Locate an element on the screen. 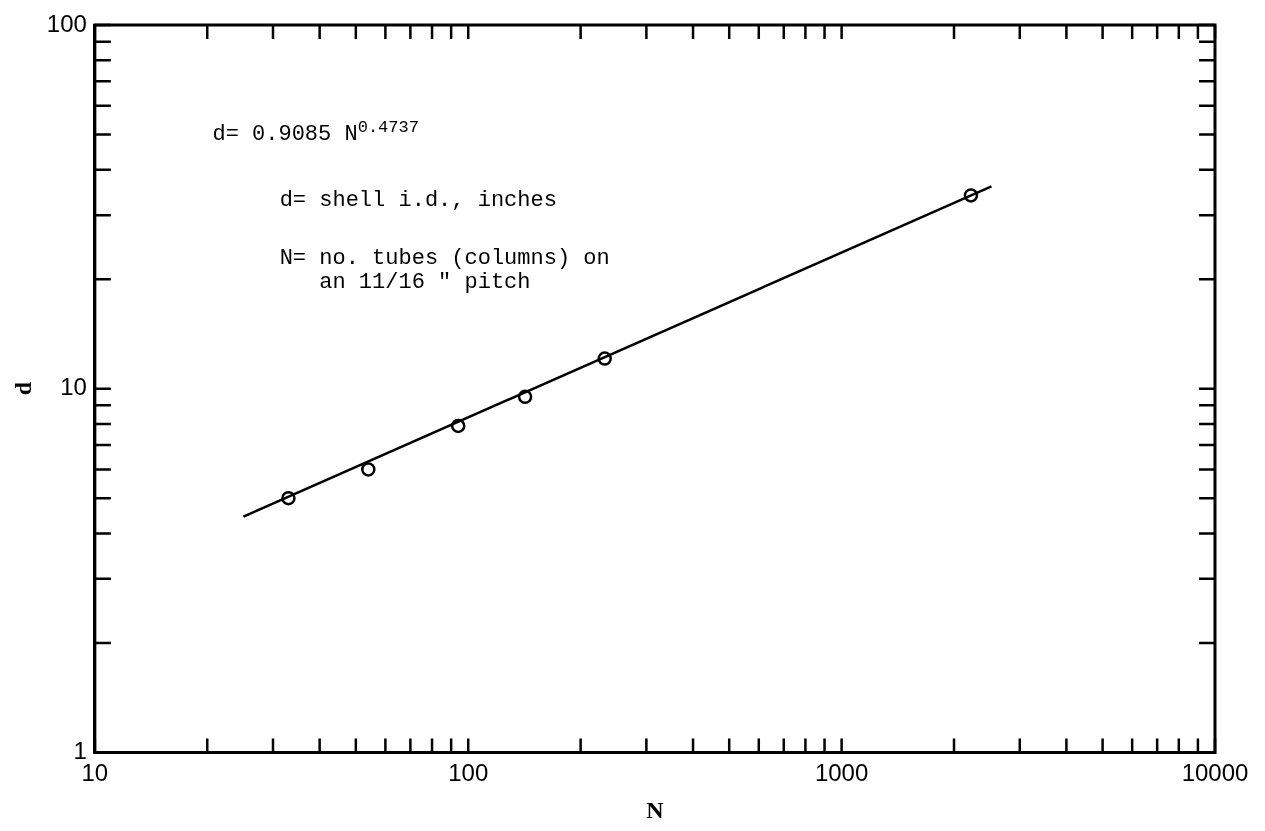  annotation: d= 0.9085 N$^{0.4737}$ is located at coordinates (315, 132).